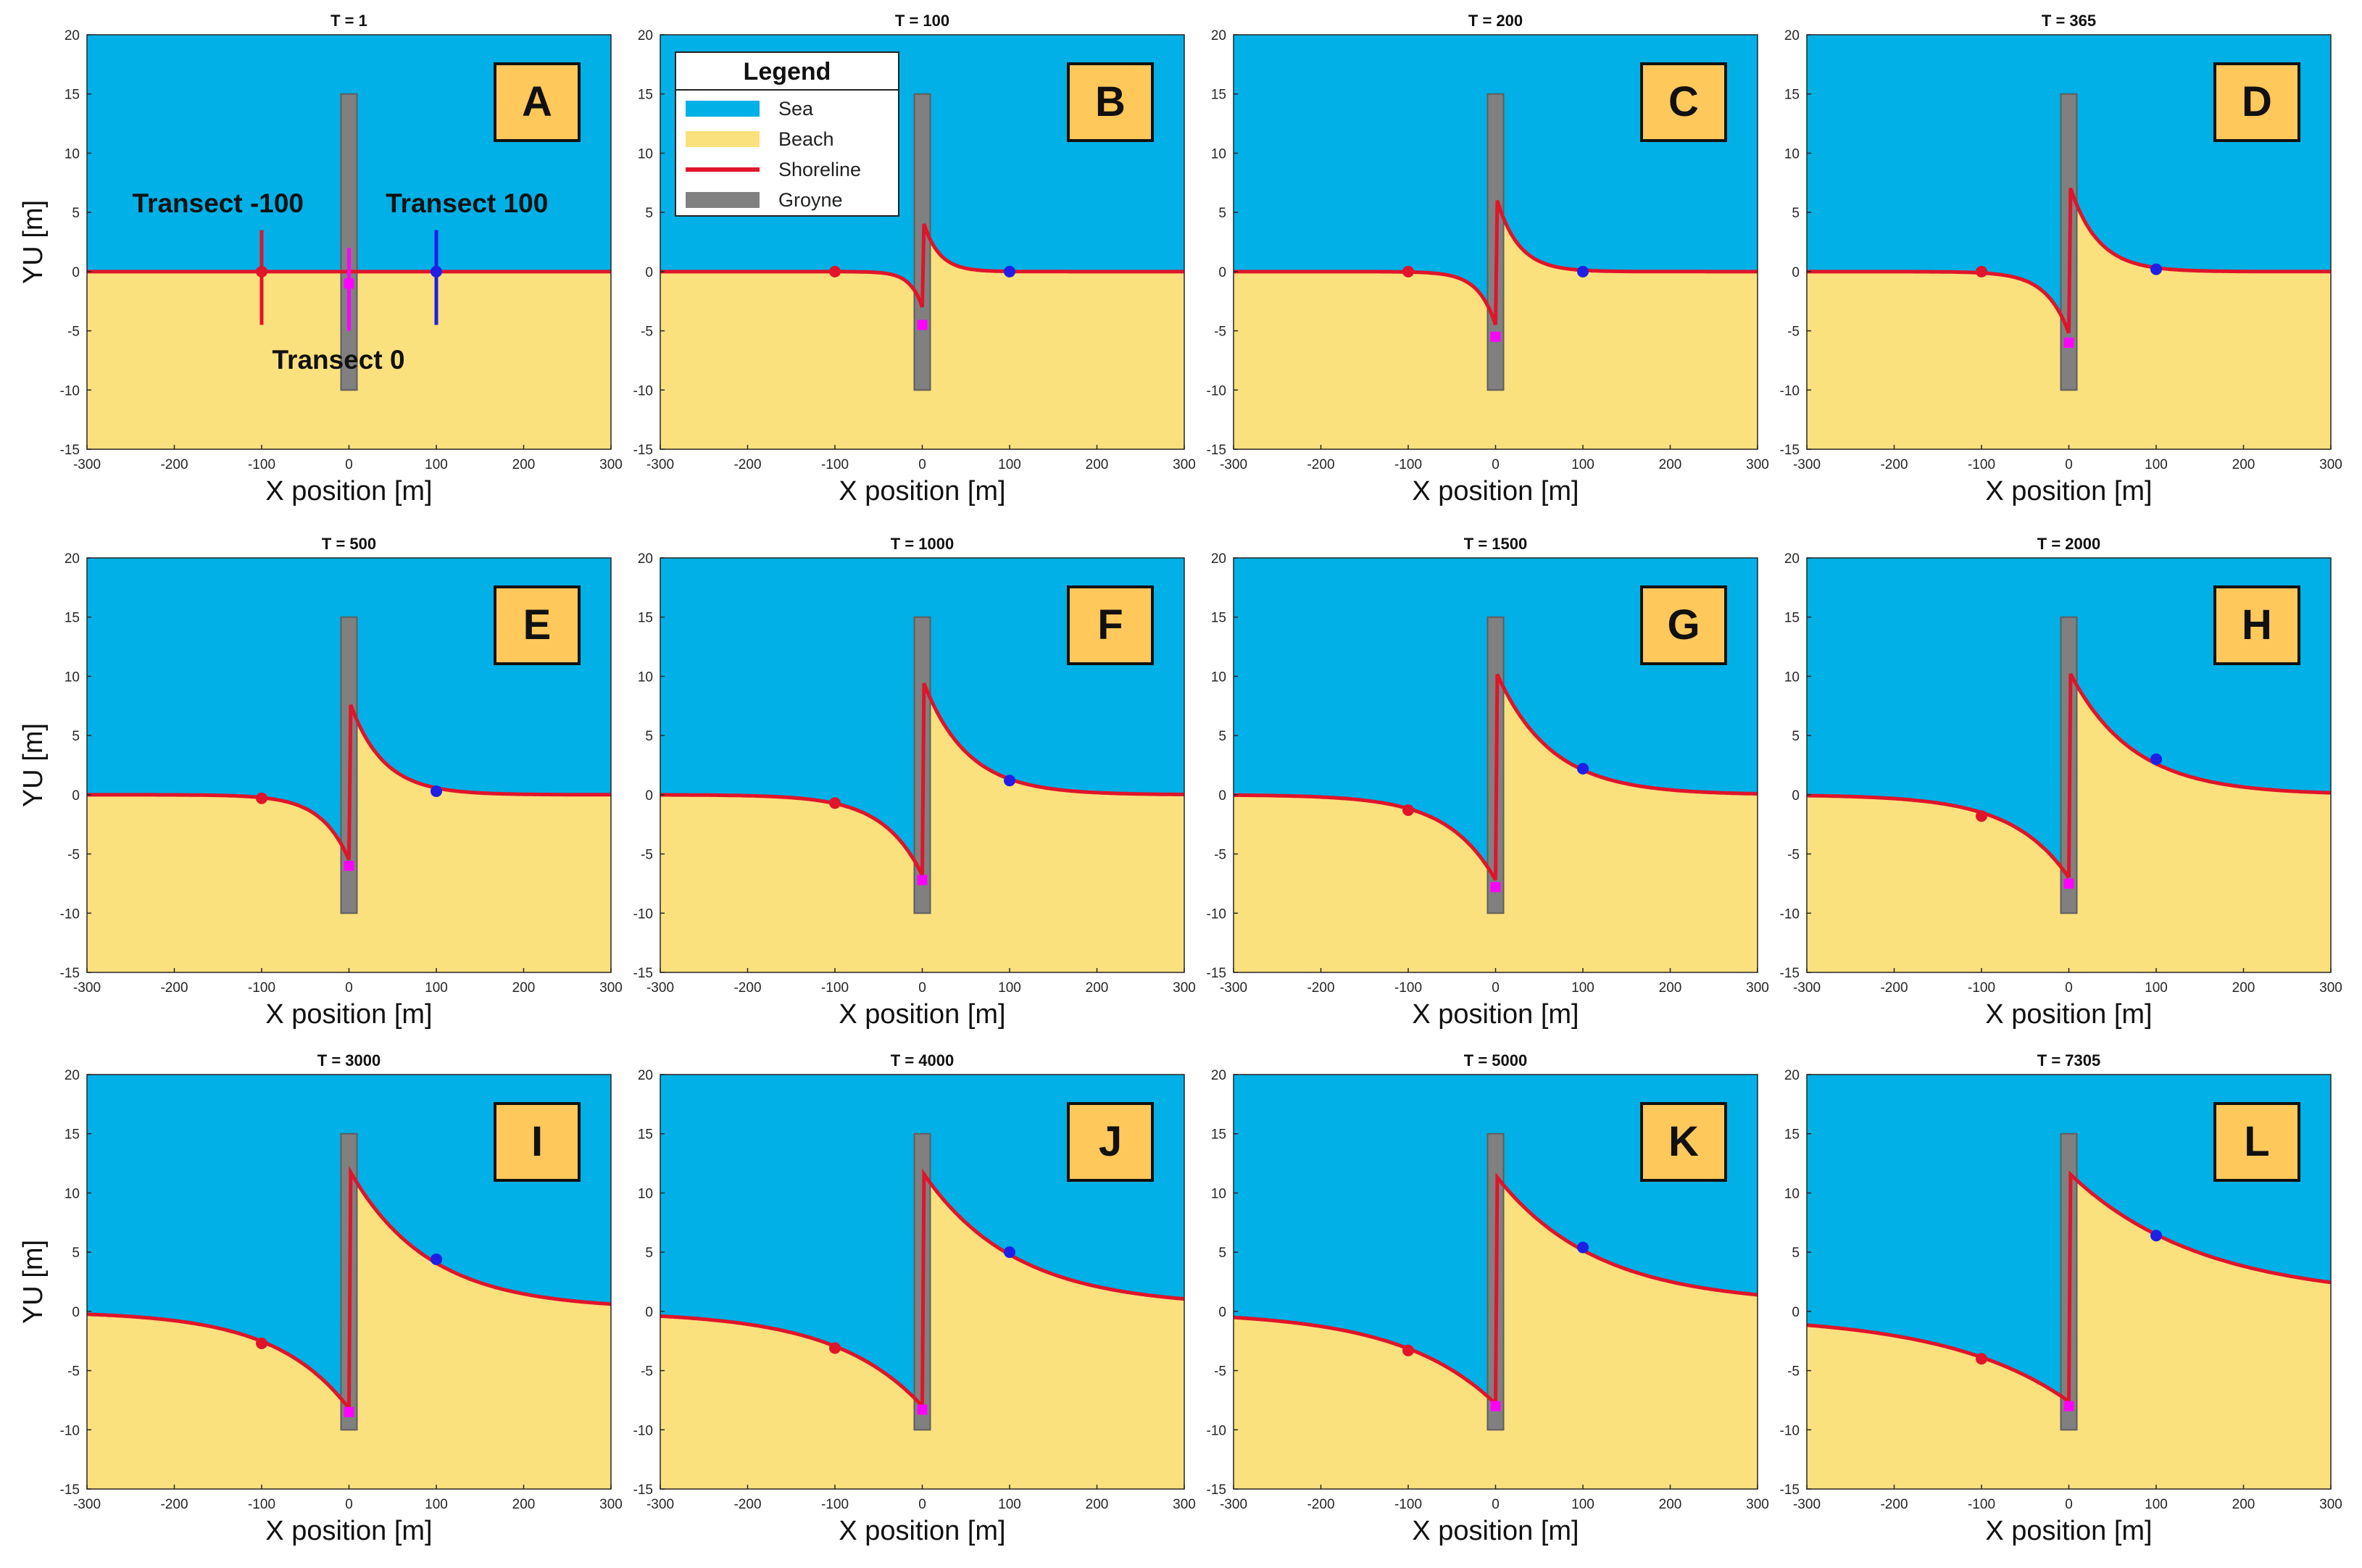 This screenshot has width=2362, height=1568. Describe the element at coordinates (723, 109) in the screenshot. I see `legend-swatch` at that location.